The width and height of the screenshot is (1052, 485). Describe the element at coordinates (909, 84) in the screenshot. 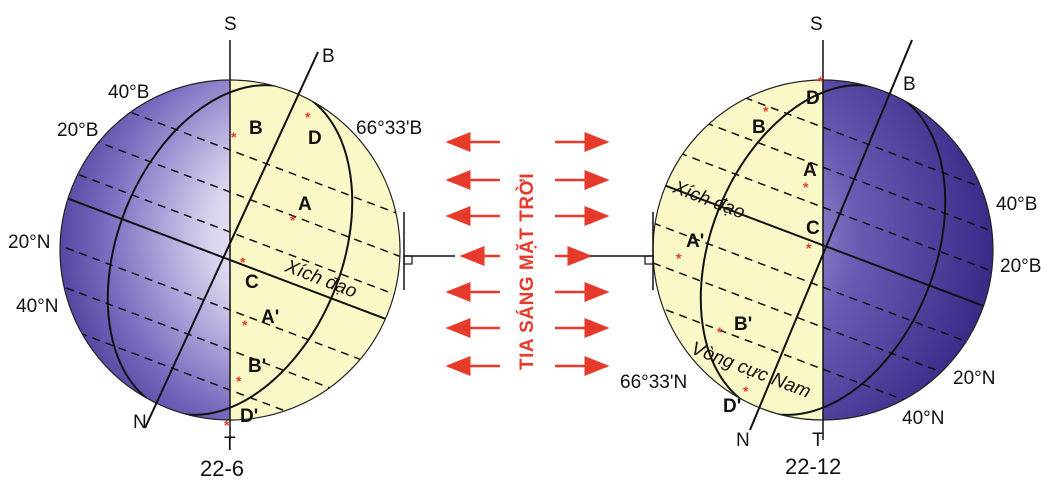

I see `right-axis-north-label: B` at that location.